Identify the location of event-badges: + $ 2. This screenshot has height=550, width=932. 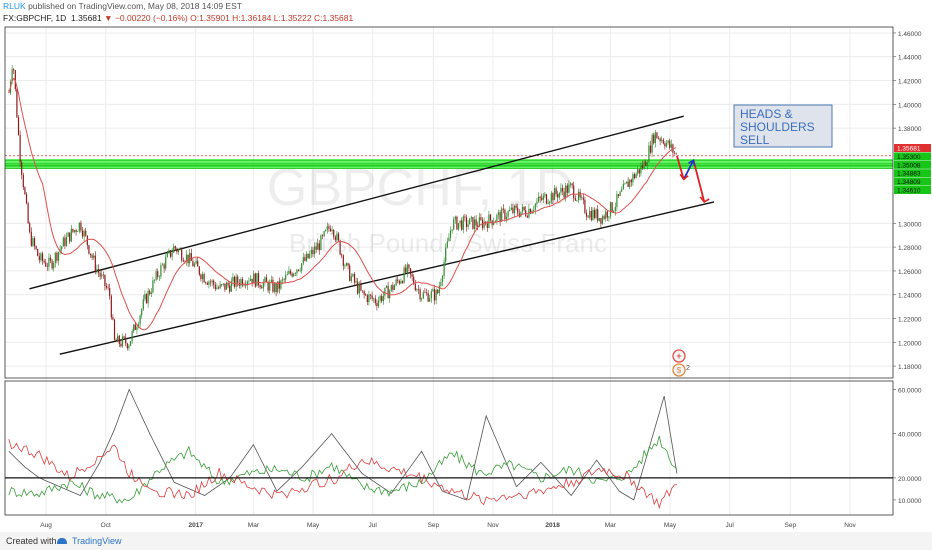
(681, 363).